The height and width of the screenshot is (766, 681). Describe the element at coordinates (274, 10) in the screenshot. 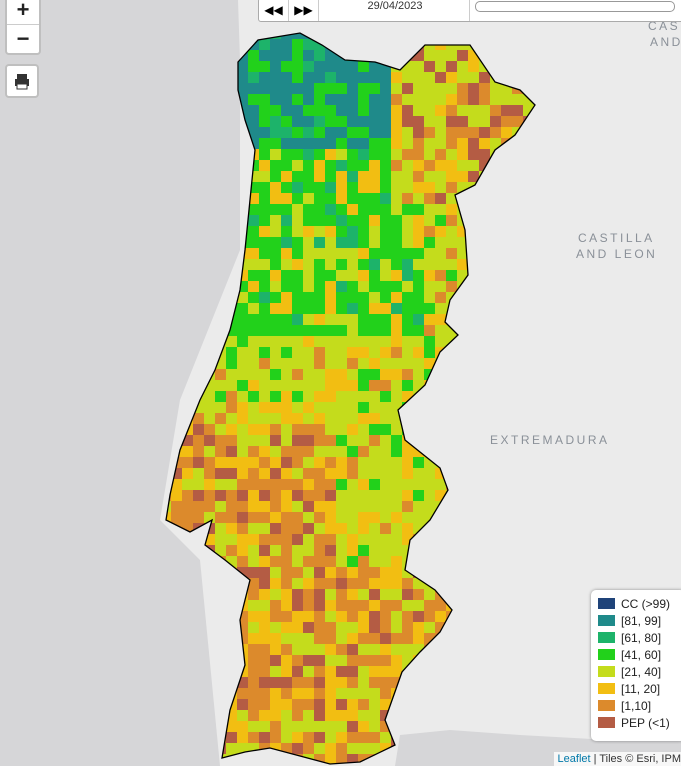

I see `step-back: ◀◀` at that location.